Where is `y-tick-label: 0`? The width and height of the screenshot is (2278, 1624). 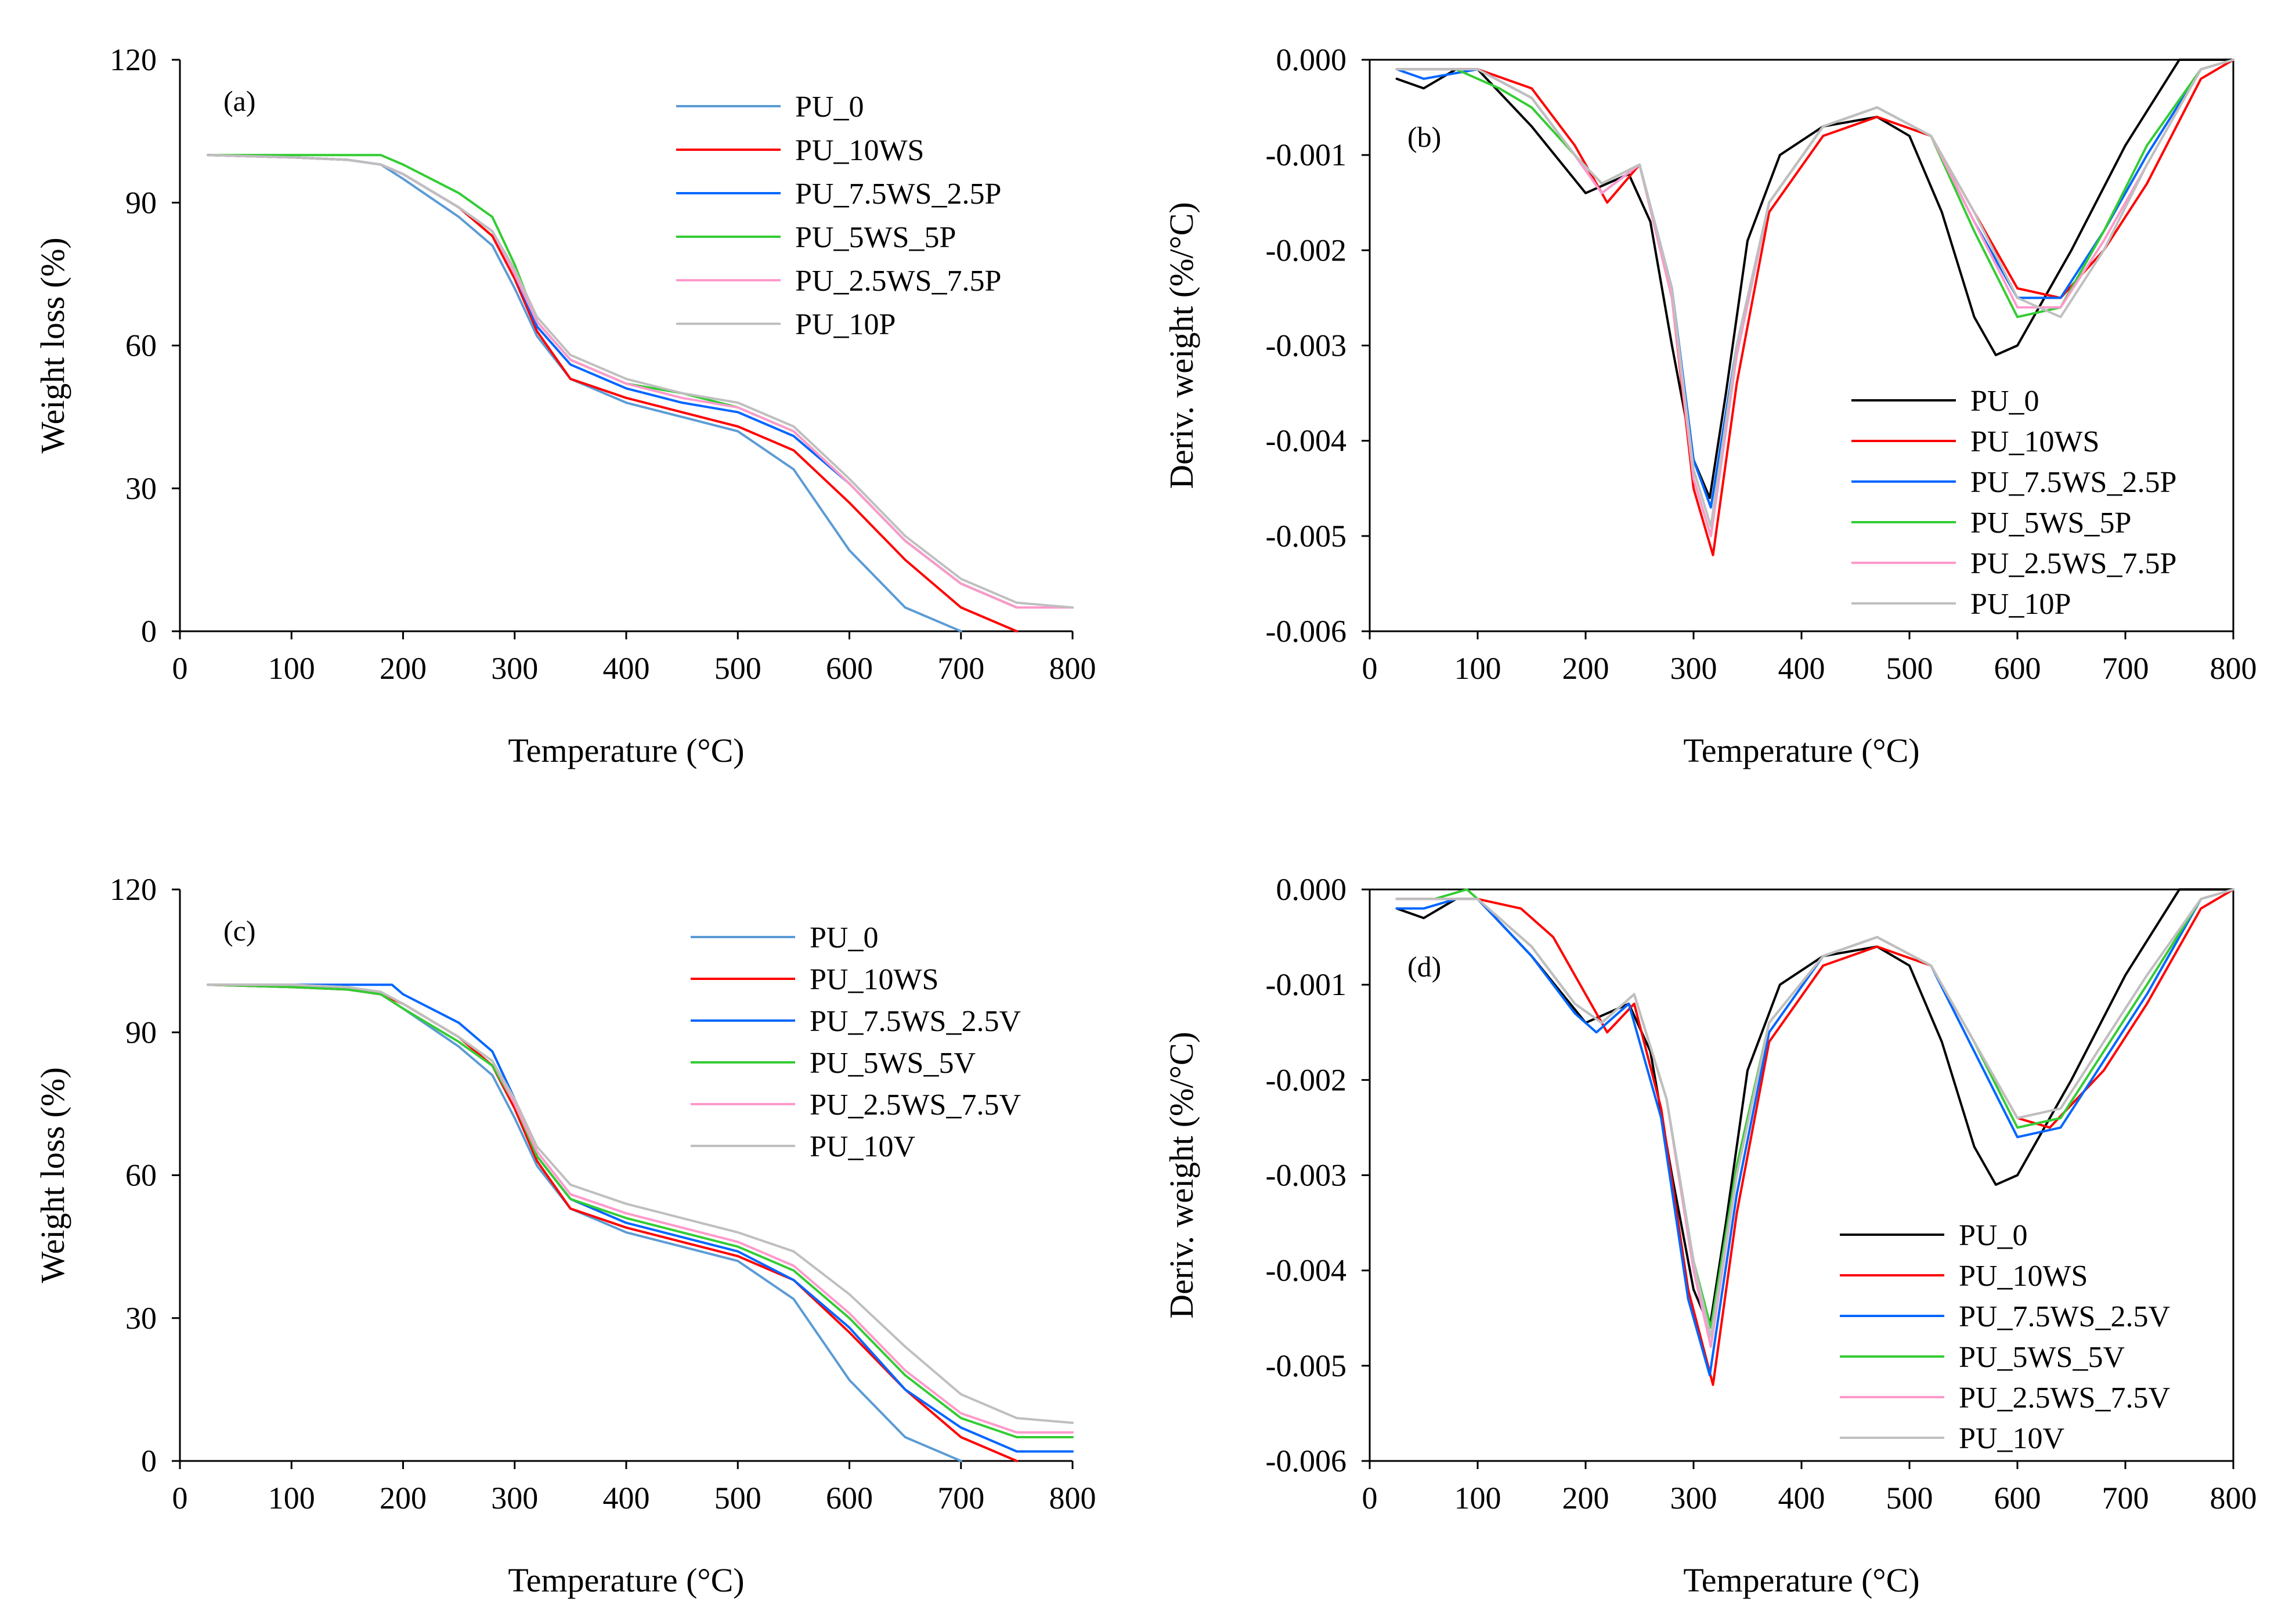
y-tick-label: 0 is located at coordinates (149, 632).